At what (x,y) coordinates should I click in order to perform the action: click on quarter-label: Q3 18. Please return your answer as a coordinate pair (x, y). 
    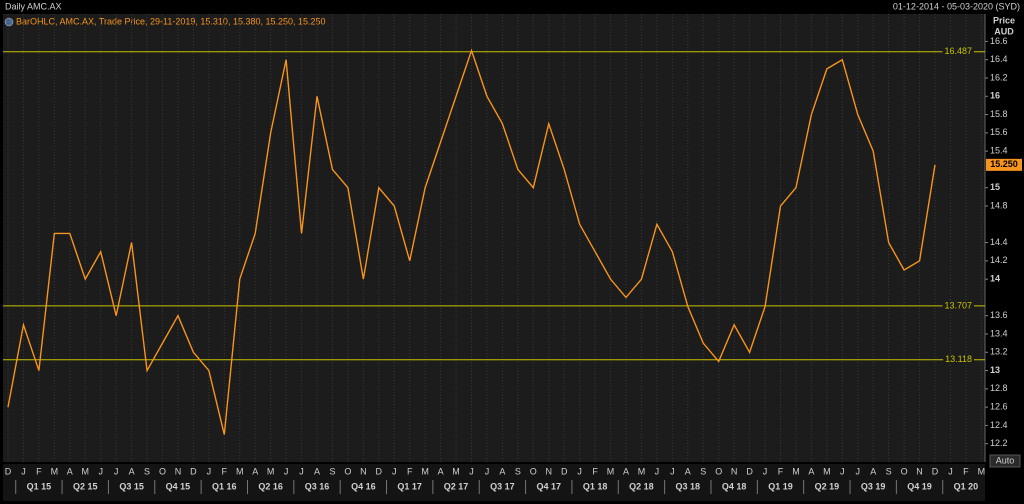
    Looking at the image, I should click on (688, 486).